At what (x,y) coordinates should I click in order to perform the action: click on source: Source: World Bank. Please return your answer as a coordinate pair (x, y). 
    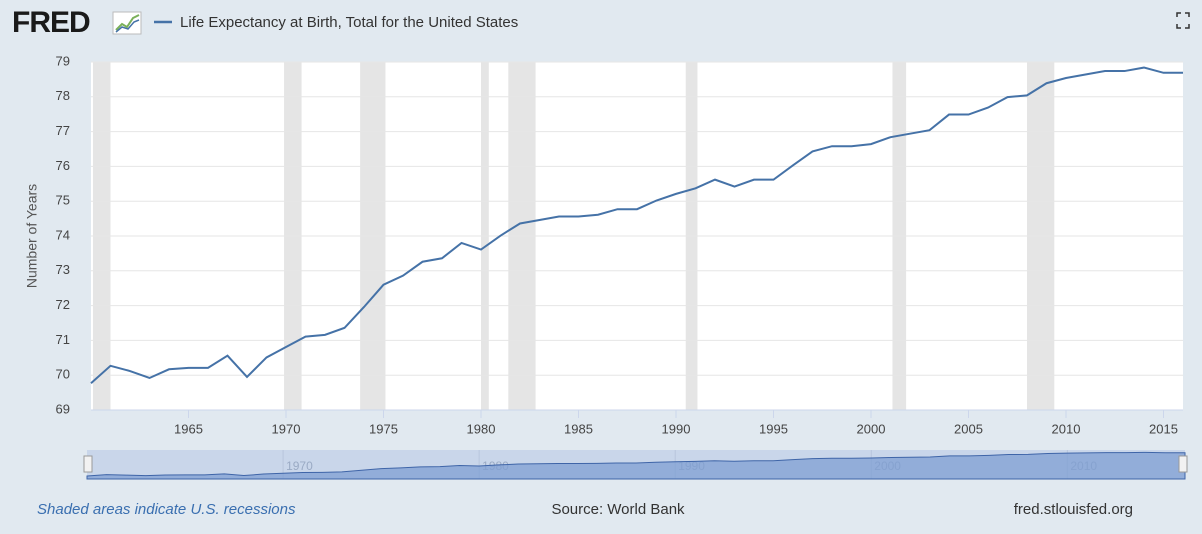
    Looking at the image, I should click on (618, 509).